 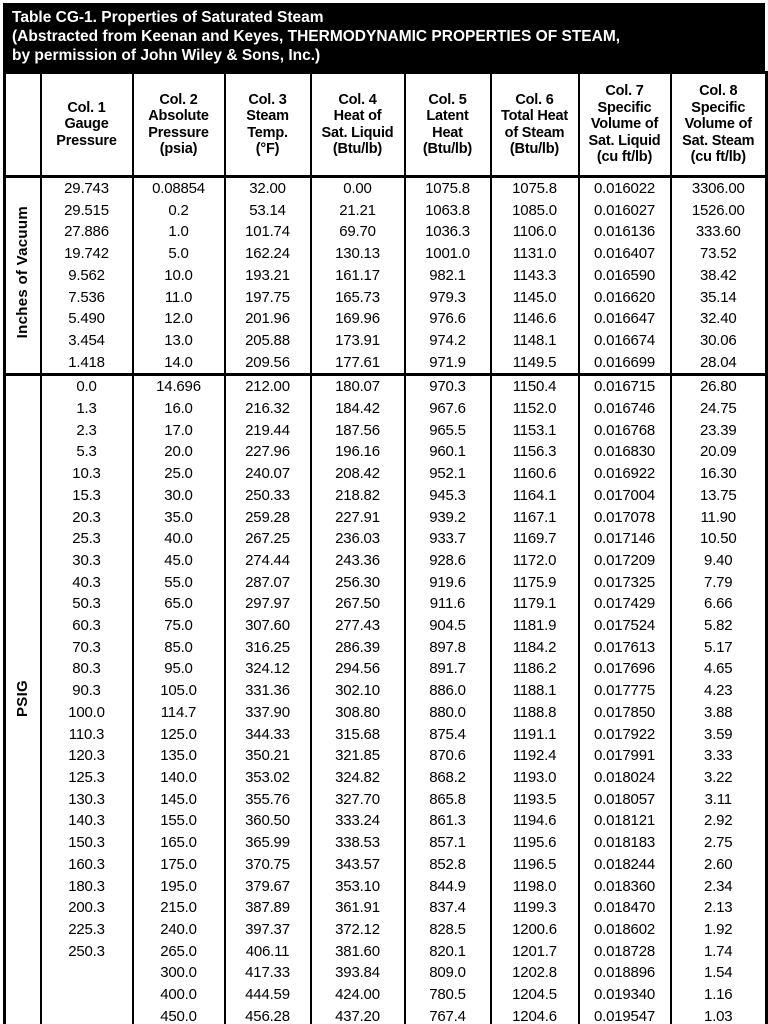 I want to click on data-cell-col3: 287.07, so click(x=267, y=582).